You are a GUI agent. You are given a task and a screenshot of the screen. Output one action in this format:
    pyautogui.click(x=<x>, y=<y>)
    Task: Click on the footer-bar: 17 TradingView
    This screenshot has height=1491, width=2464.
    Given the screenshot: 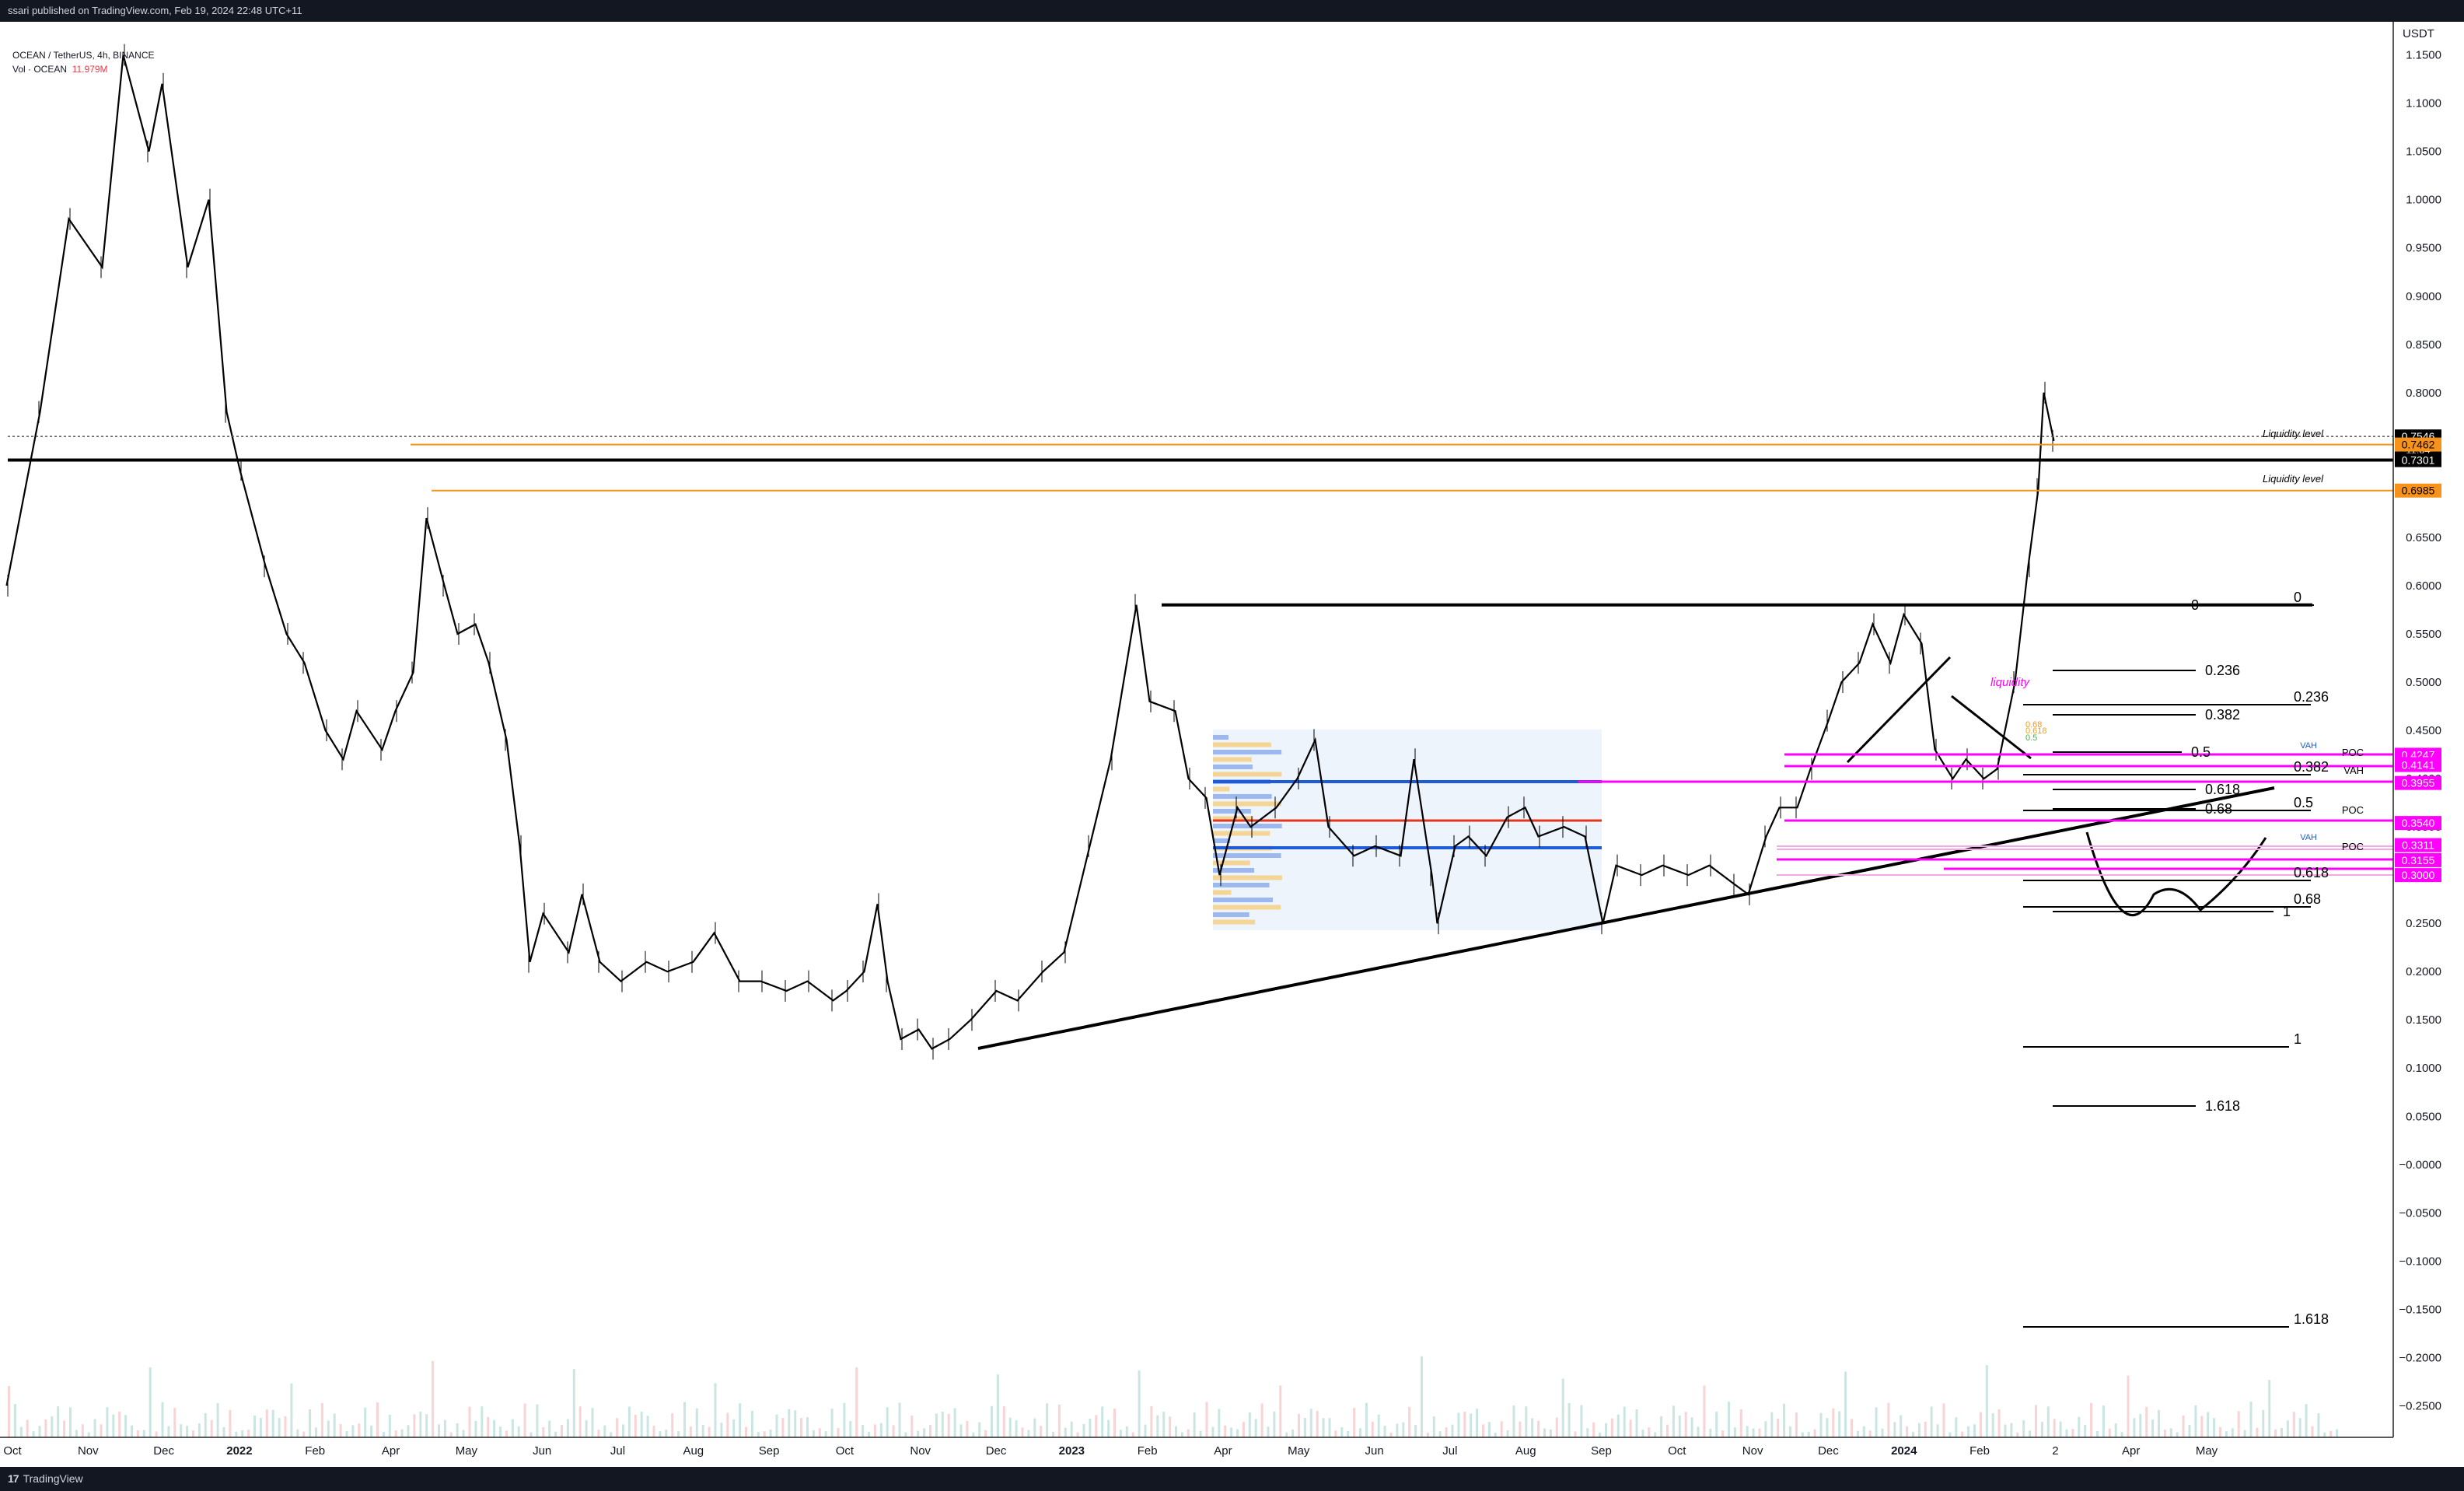 What is the action you would take?
    pyautogui.click(x=1232, y=1479)
    